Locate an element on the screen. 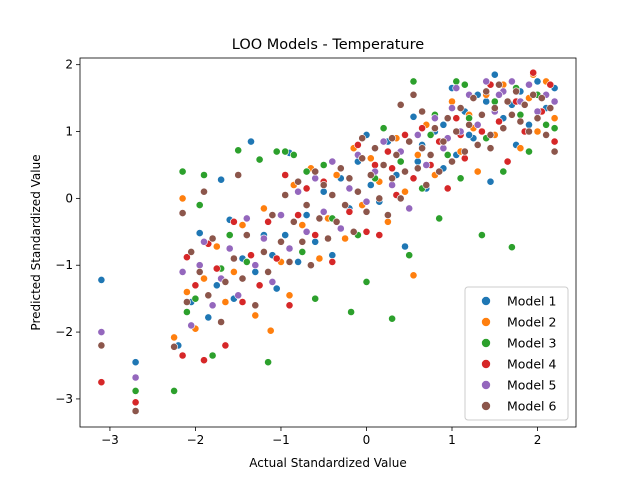 This screenshot has width=640, height=480. y-tick-label: 2 is located at coordinates (69, 65).